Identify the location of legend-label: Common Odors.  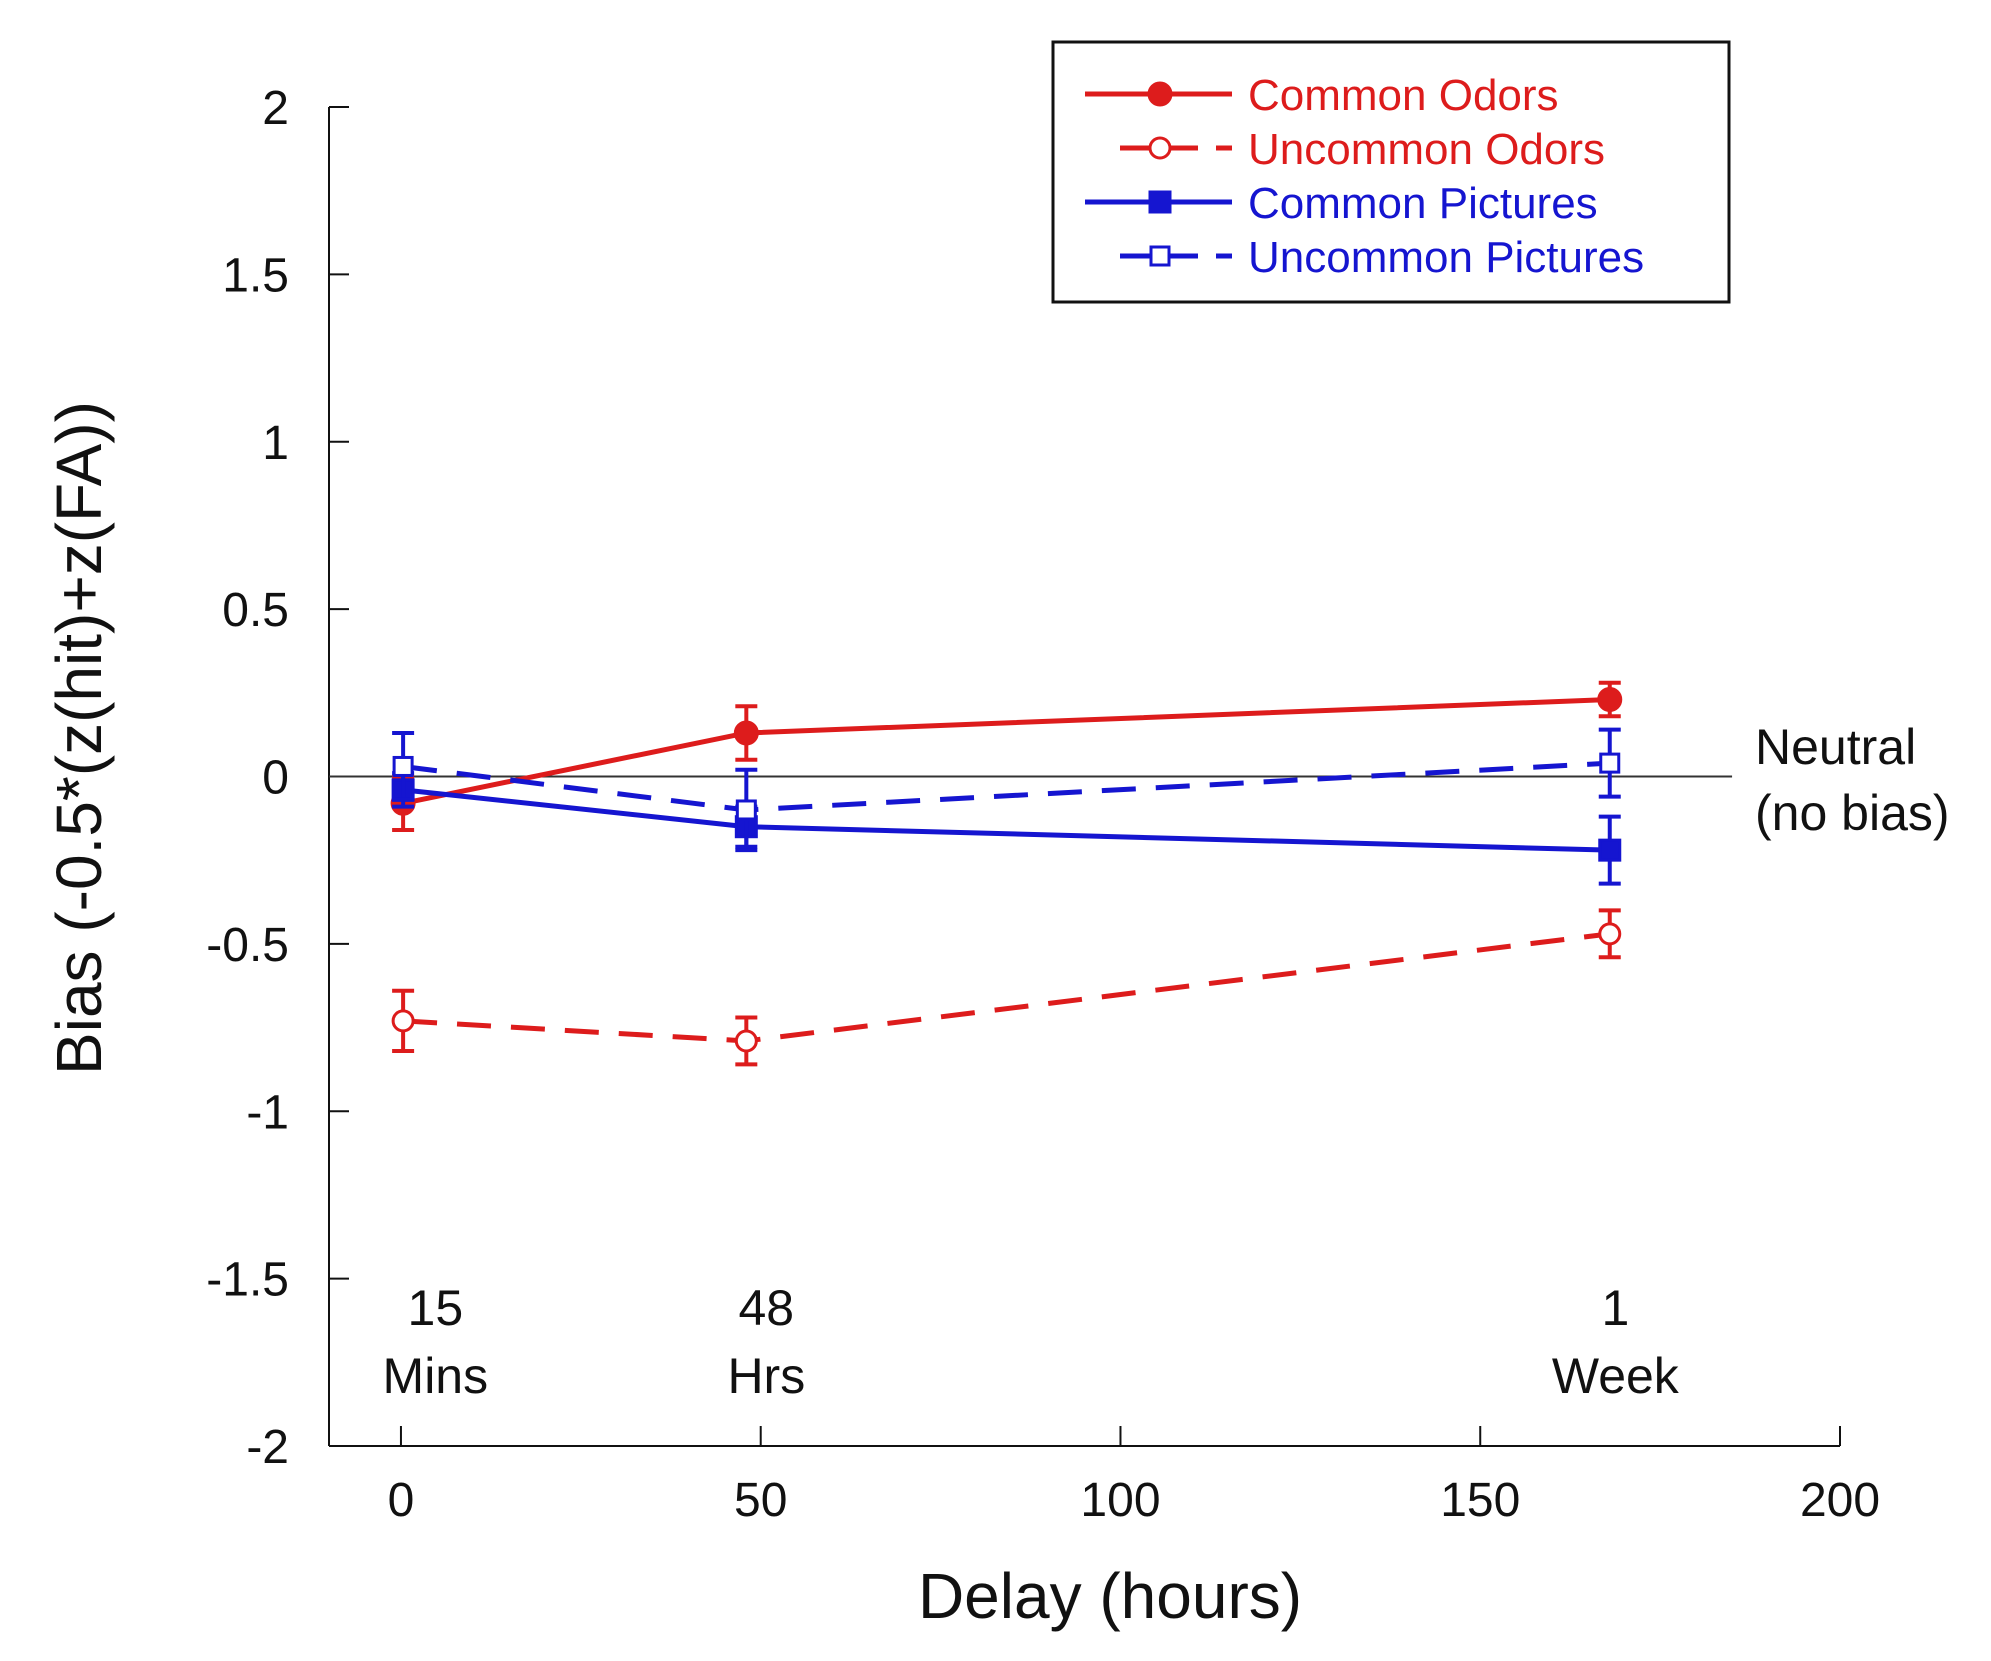
(1403, 95).